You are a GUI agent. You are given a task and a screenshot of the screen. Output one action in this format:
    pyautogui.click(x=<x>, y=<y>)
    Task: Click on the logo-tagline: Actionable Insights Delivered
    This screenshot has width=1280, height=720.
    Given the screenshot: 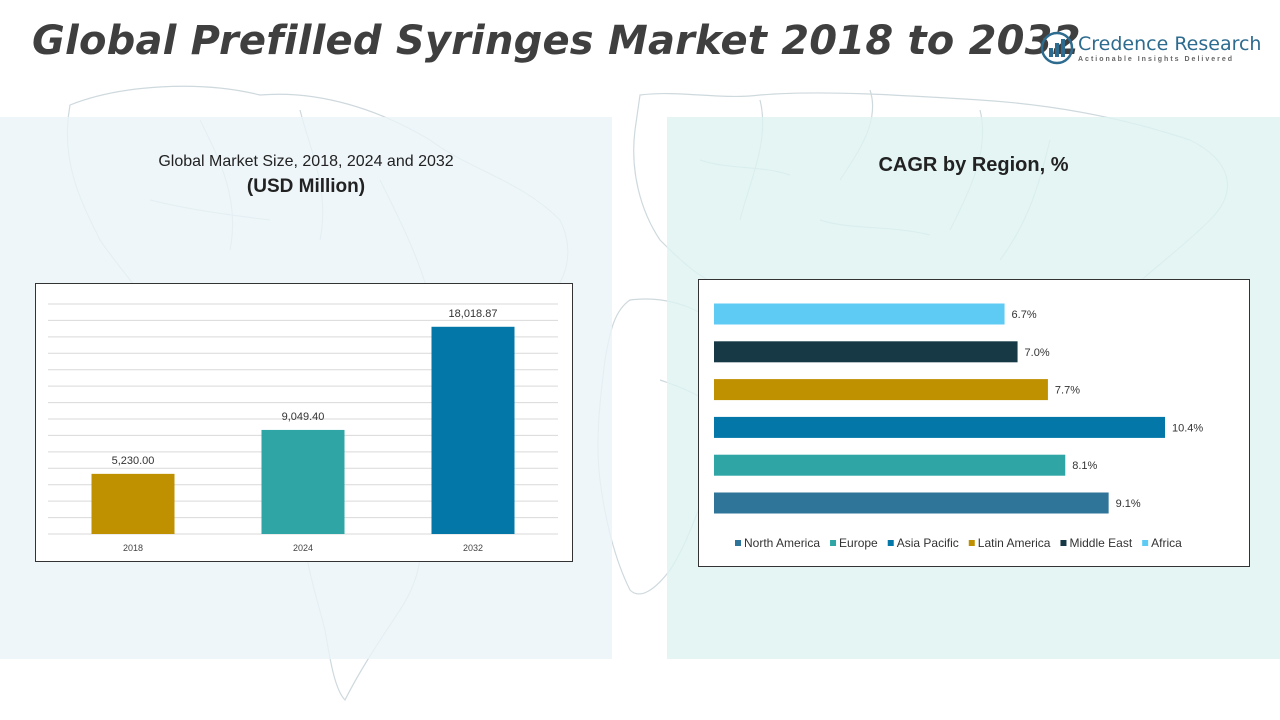 What is the action you would take?
    pyautogui.click(x=1156, y=59)
    